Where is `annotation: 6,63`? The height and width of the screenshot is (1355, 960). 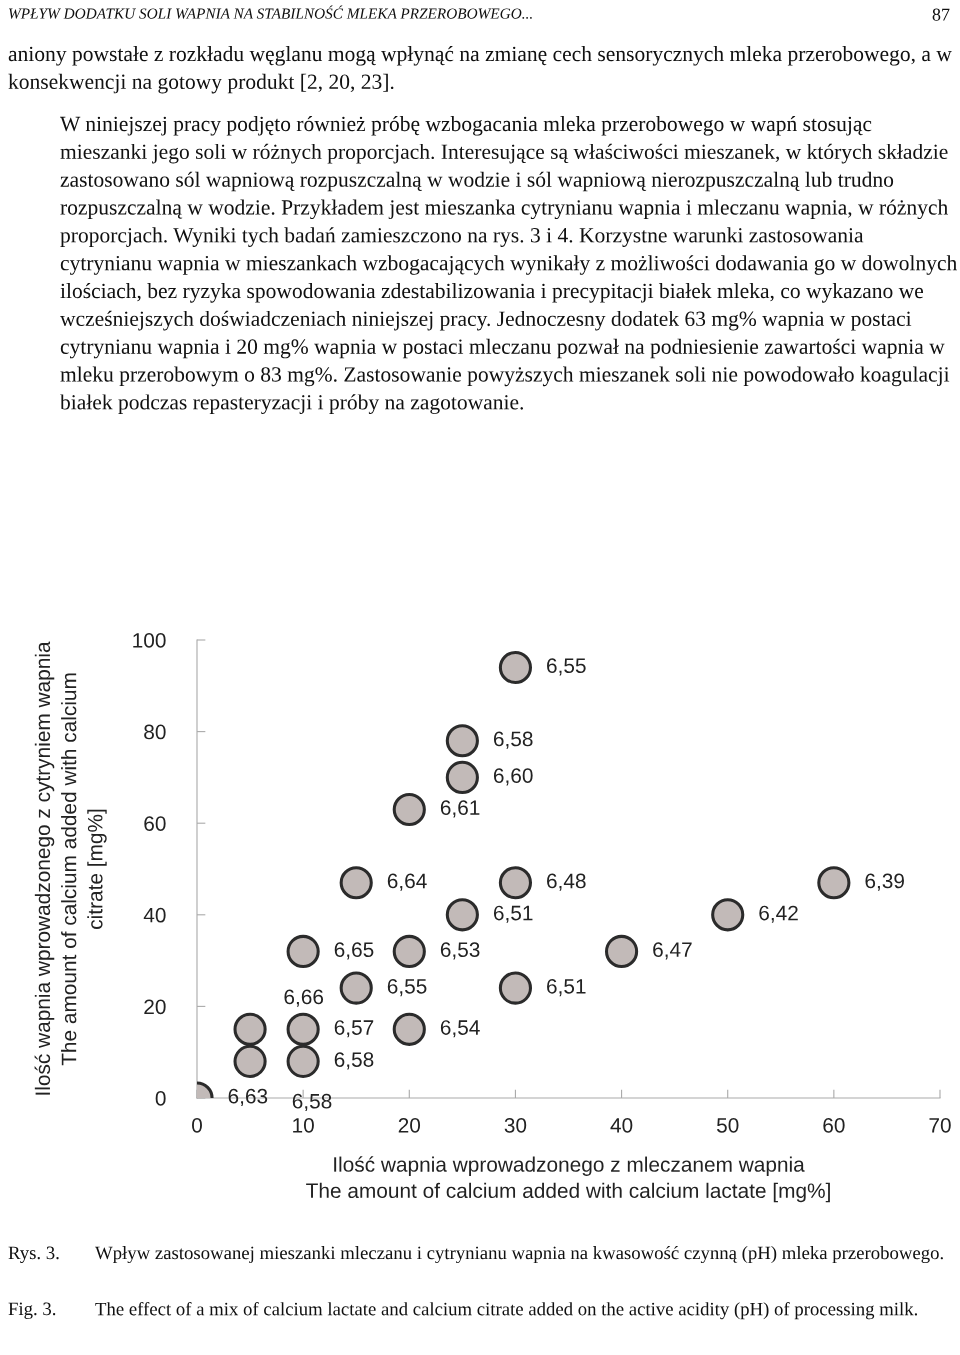 annotation: 6,63 is located at coordinates (248, 1097).